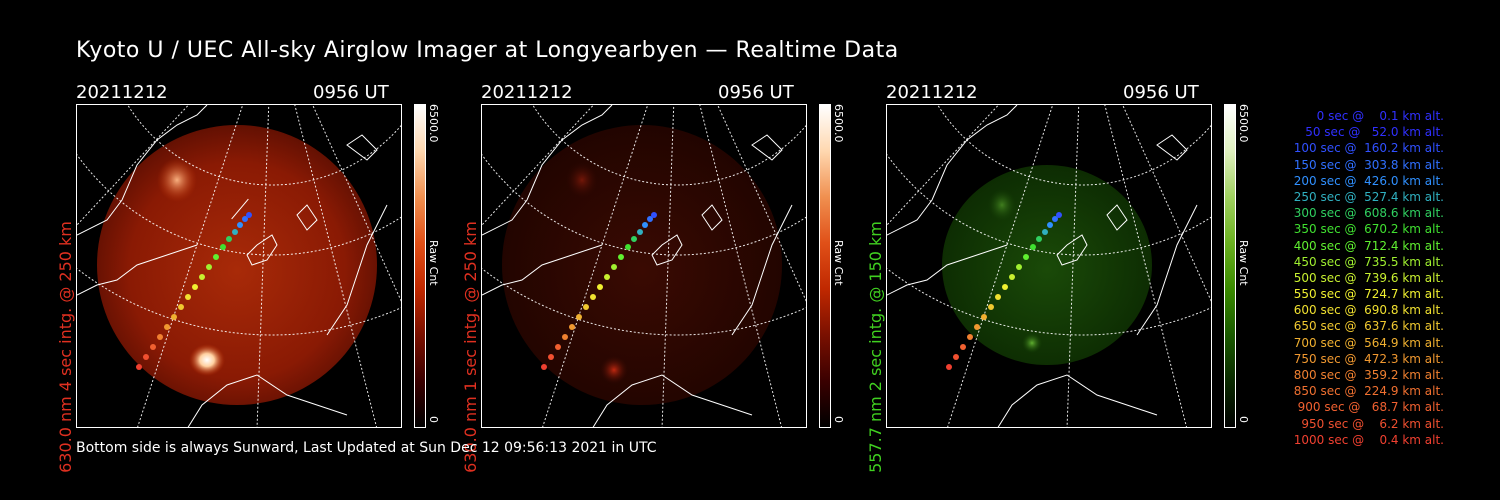  What do you see at coordinates (1366, 245) in the screenshot?
I see `legend-entry: 400 sec @ 712.4 km alt.` at bounding box center [1366, 245].